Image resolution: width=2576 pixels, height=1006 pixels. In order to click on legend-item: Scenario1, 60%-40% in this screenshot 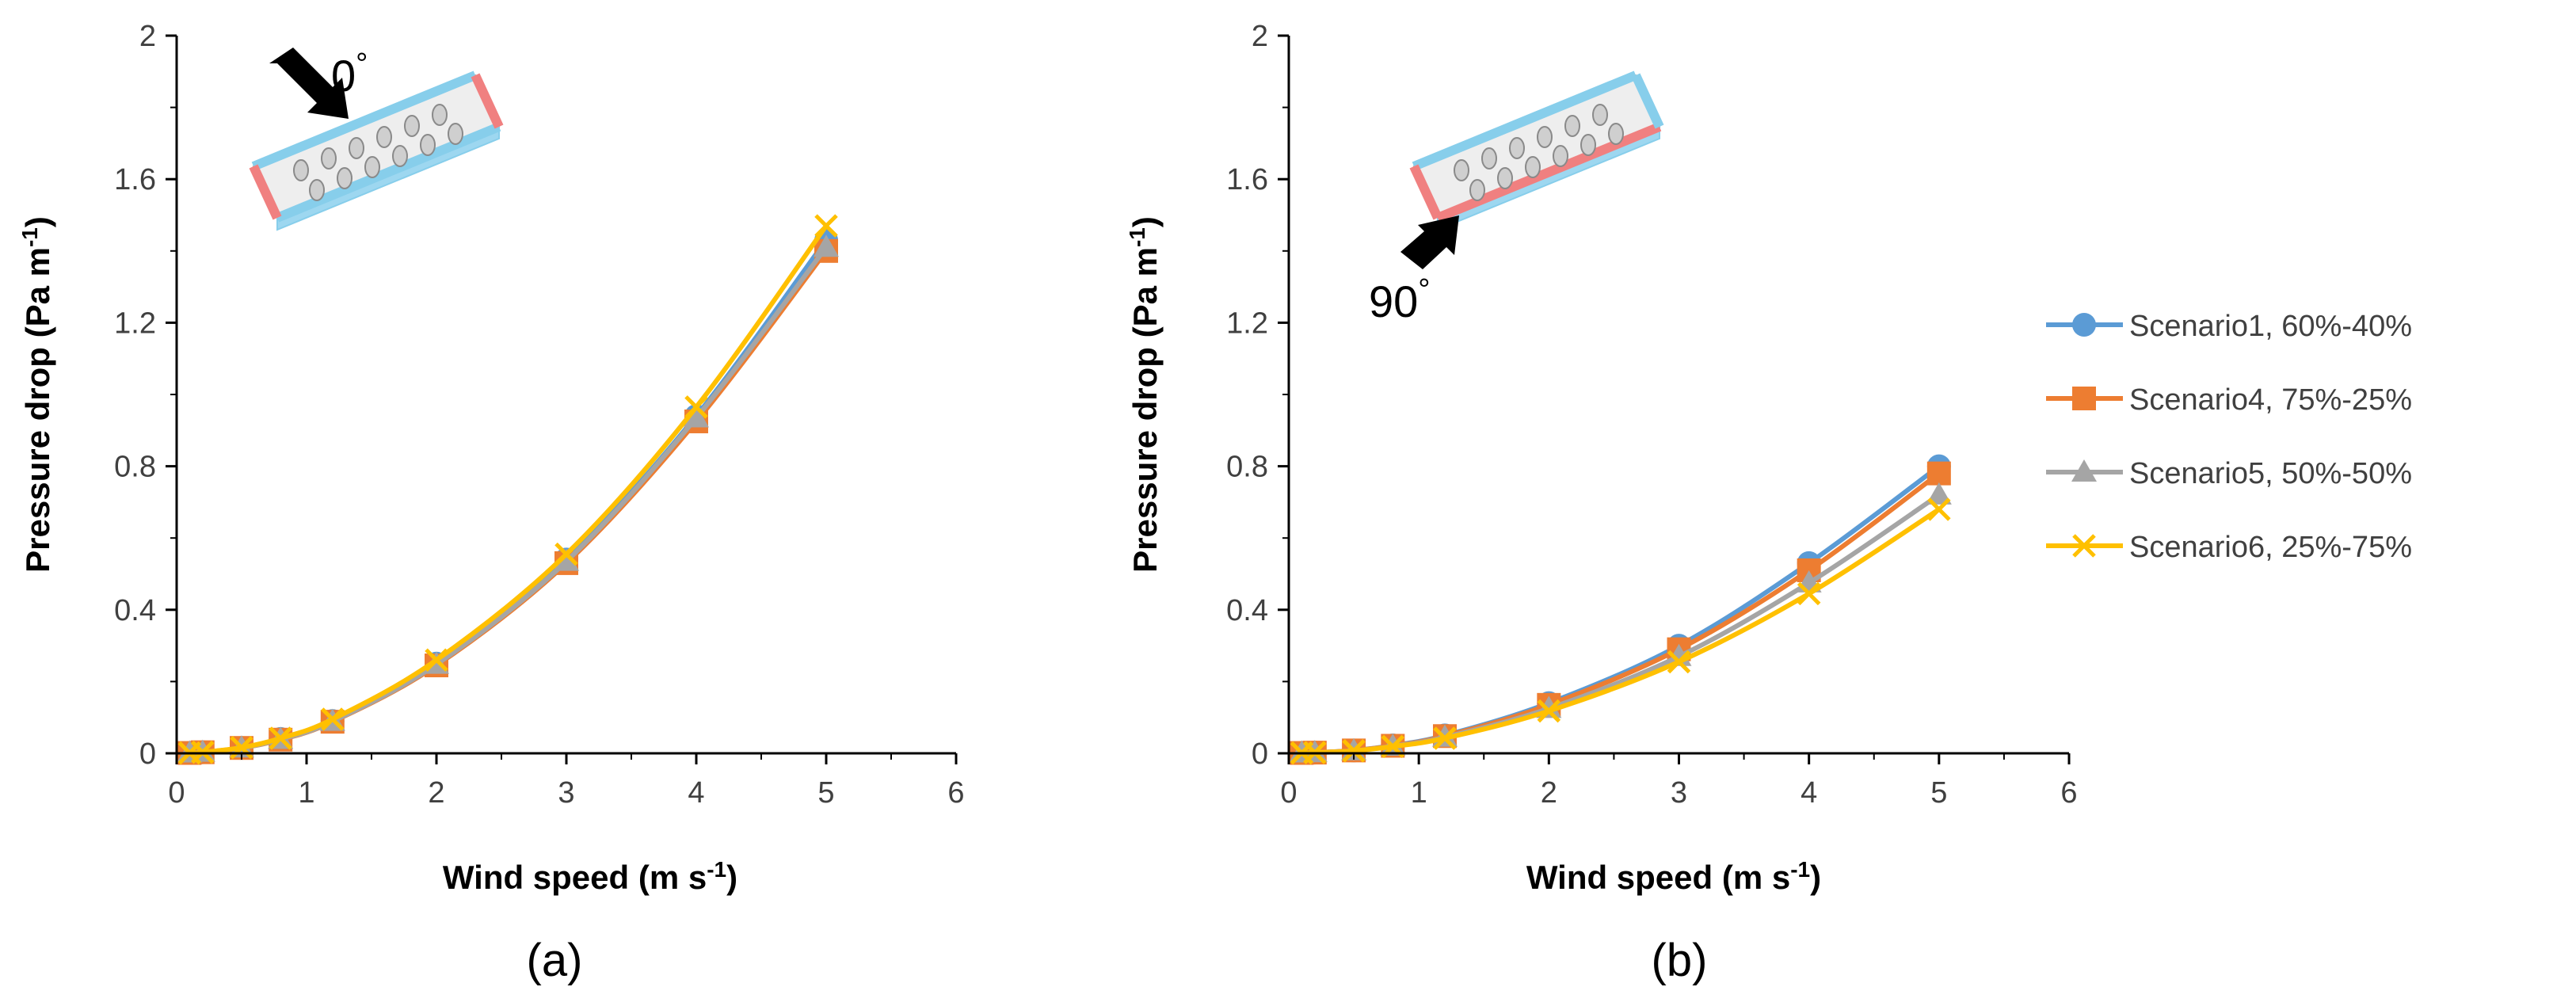, I will do `click(2229, 326)`.